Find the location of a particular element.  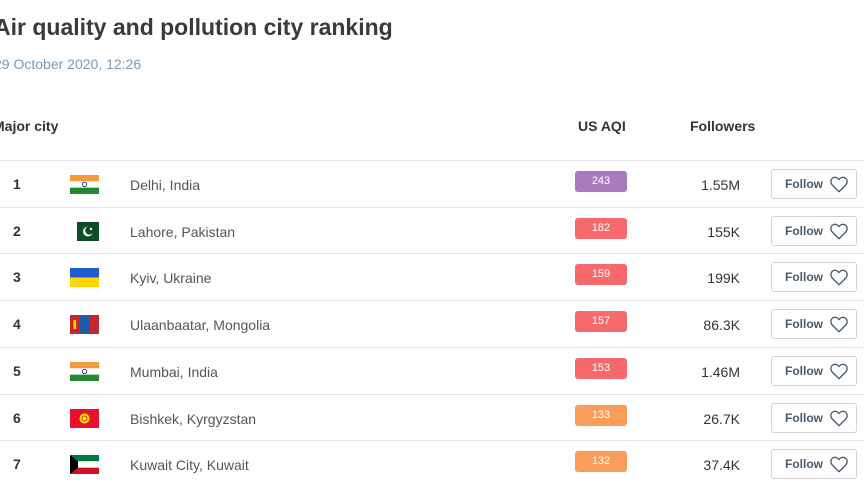

aqi-badge: 132 is located at coordinates (601, 462).